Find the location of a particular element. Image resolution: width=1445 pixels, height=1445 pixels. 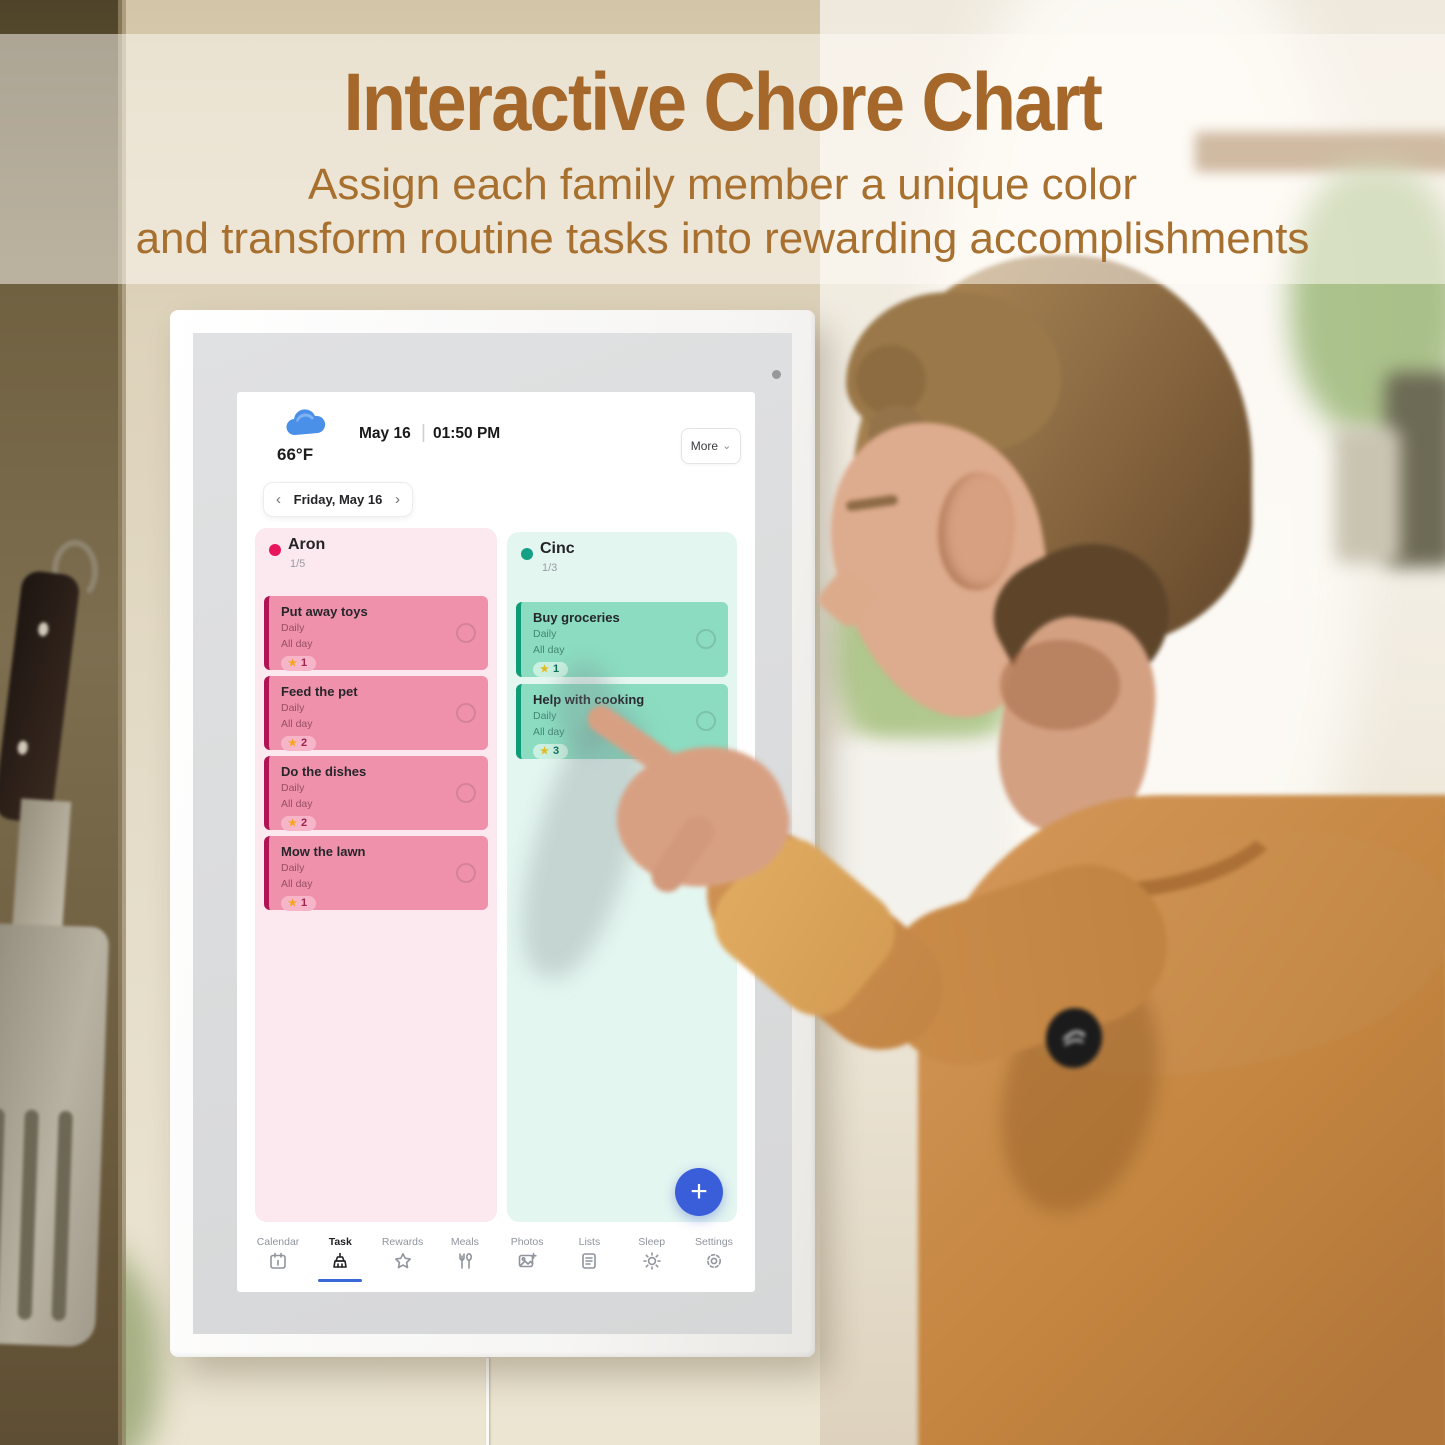

task-card: Mow the lawn Daily All day ★ 1 is located at coordinates (376, 873).